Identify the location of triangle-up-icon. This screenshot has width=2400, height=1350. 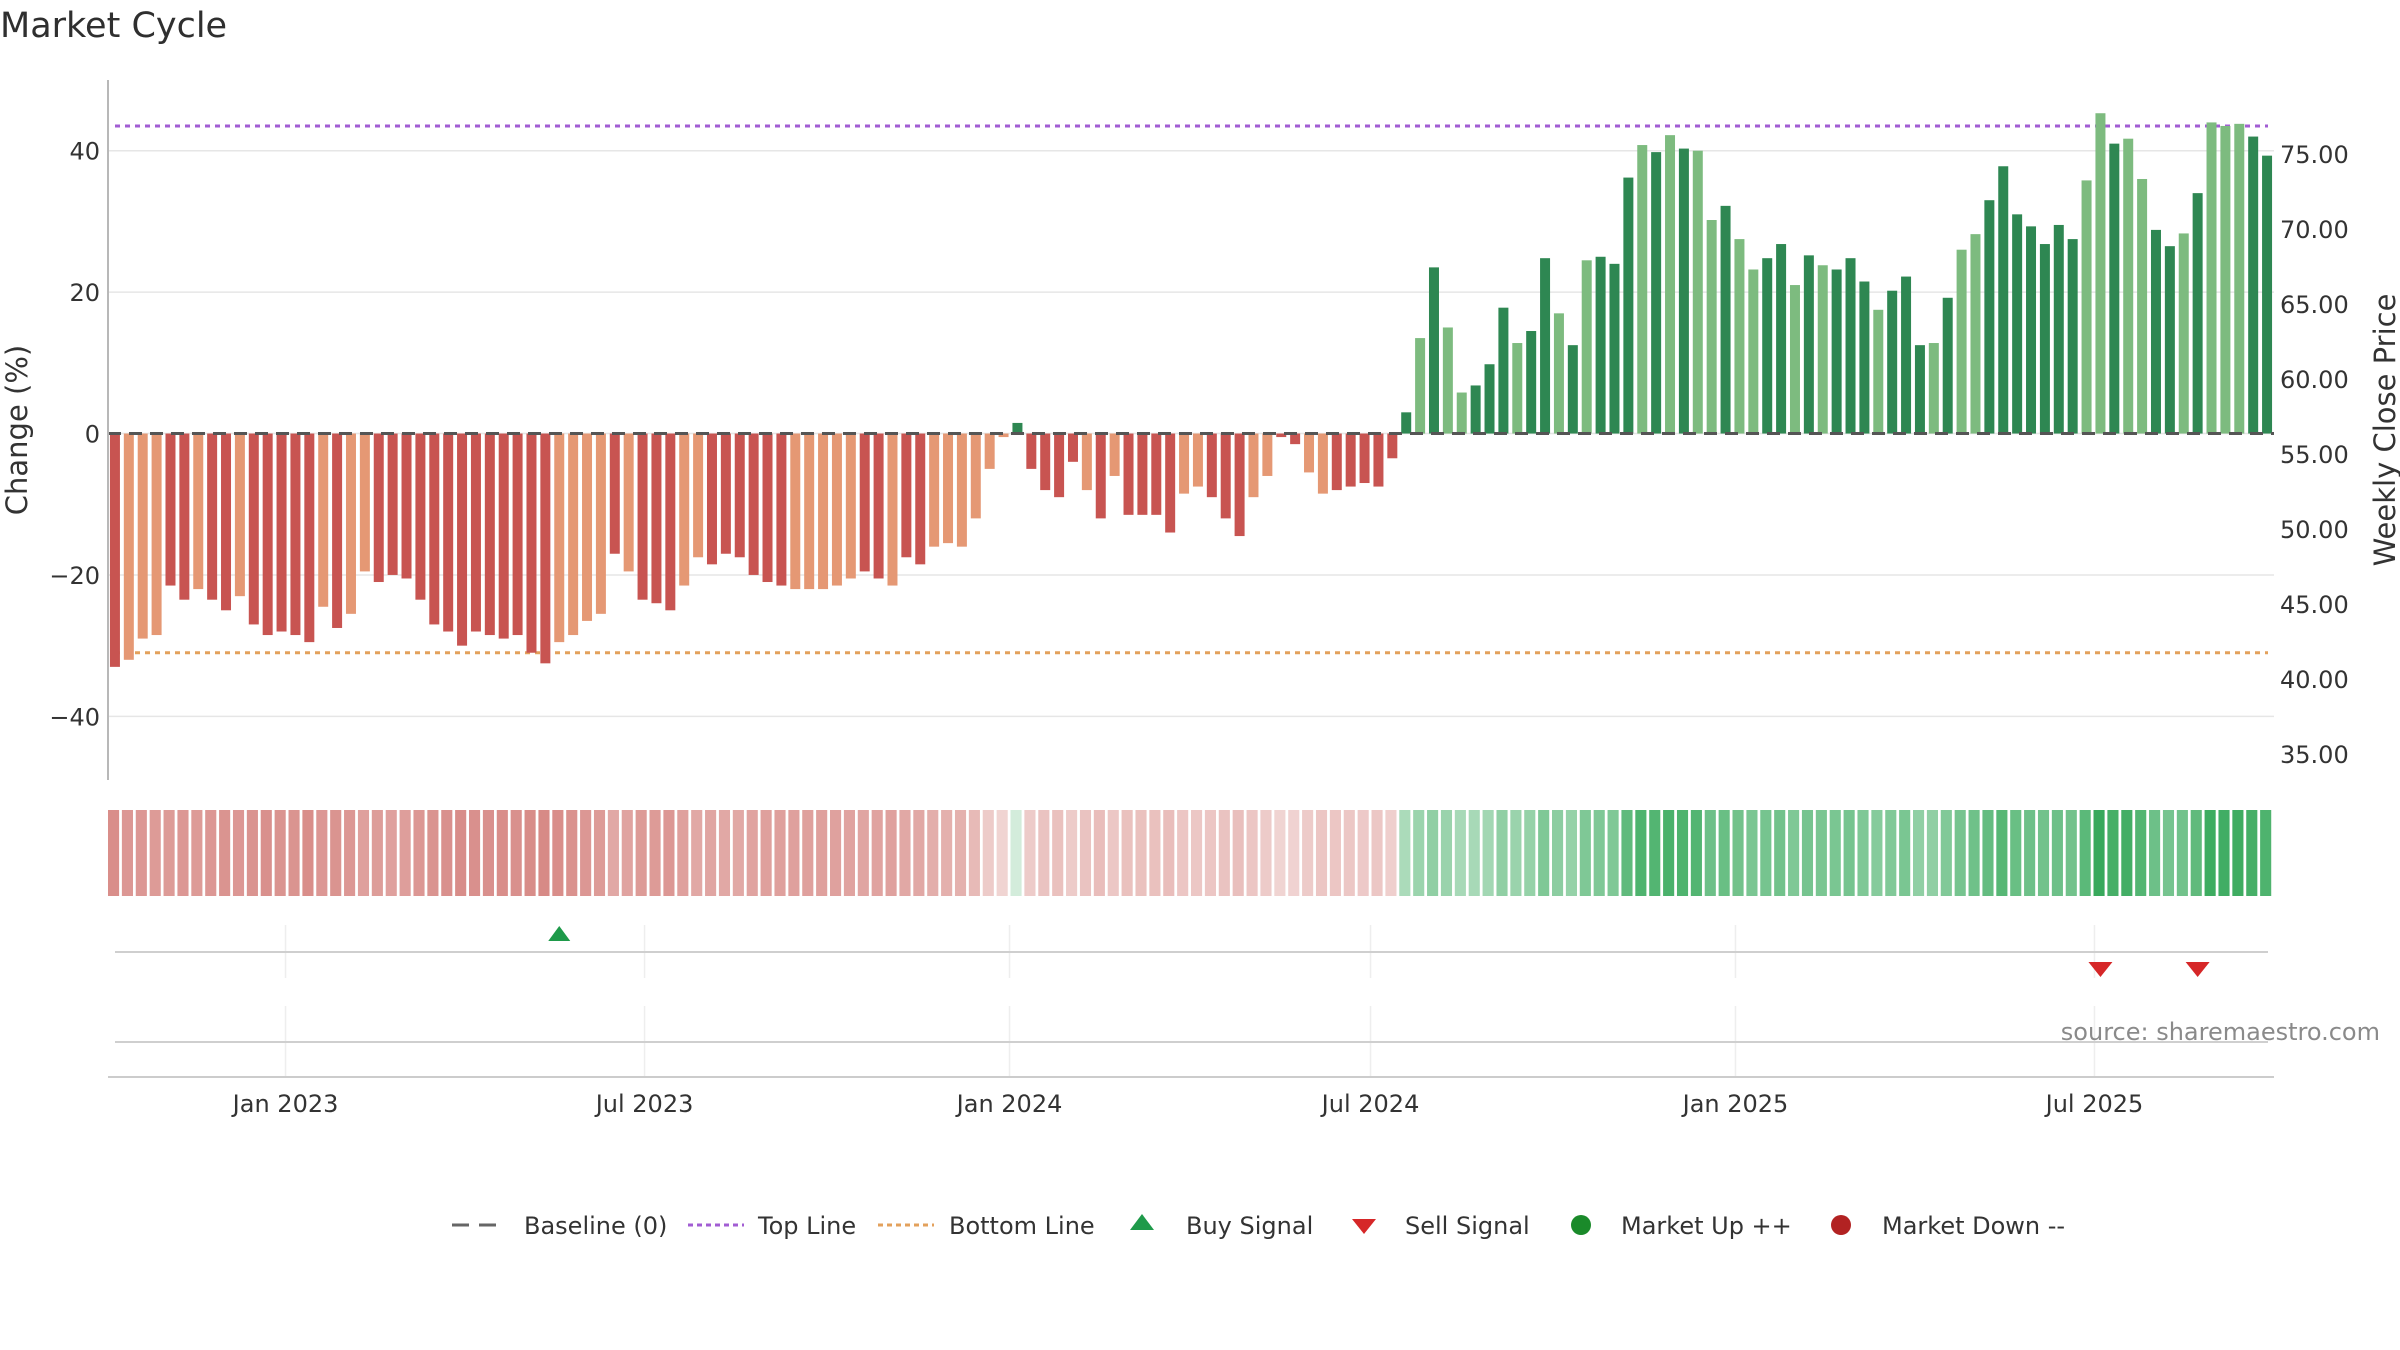
(1142, 1222).